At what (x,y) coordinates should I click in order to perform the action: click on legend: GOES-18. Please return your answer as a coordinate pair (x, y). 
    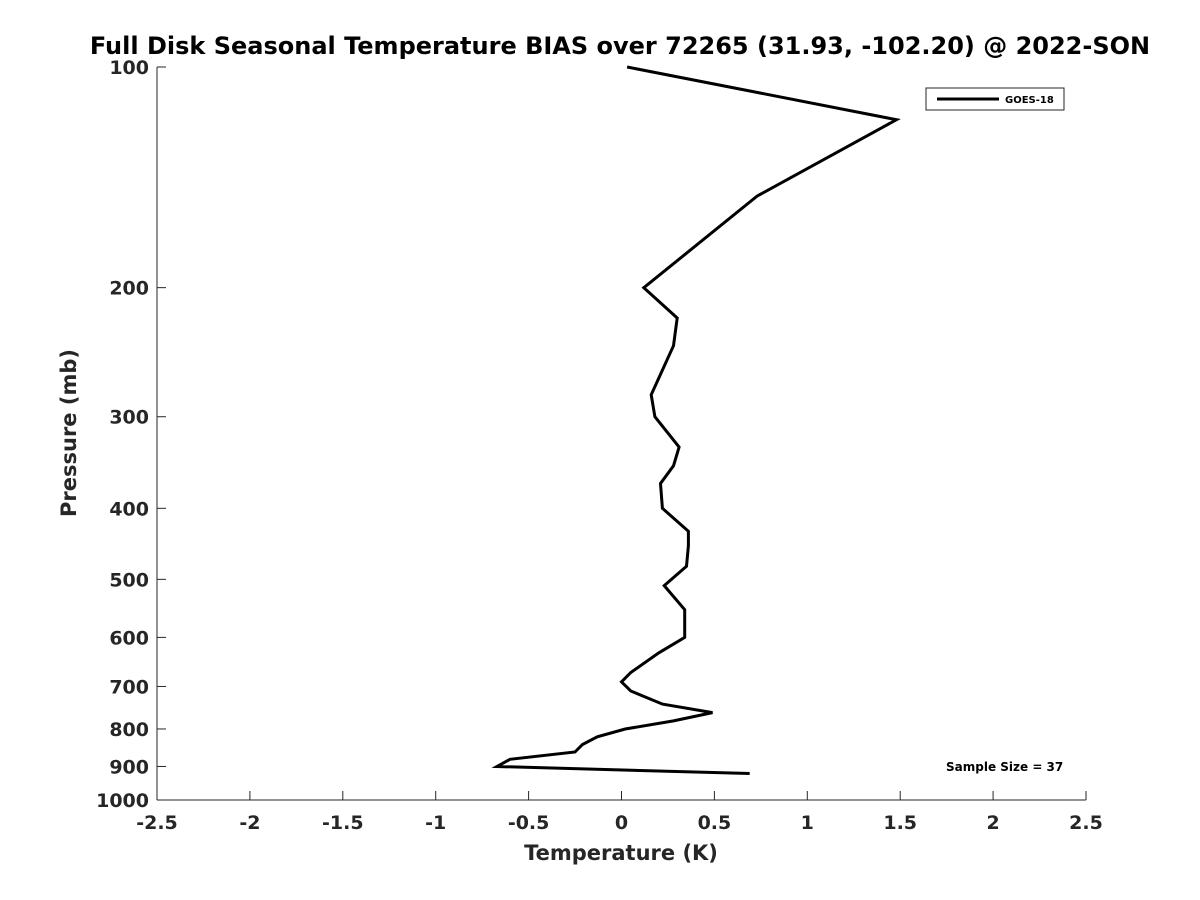
    Looking at the image, I should click on (995, 99).